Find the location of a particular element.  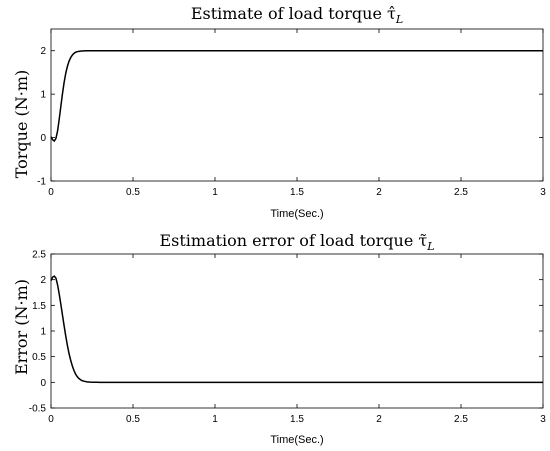

y-axis-label: Torque (N·m) is located at coordinates (21, 124).